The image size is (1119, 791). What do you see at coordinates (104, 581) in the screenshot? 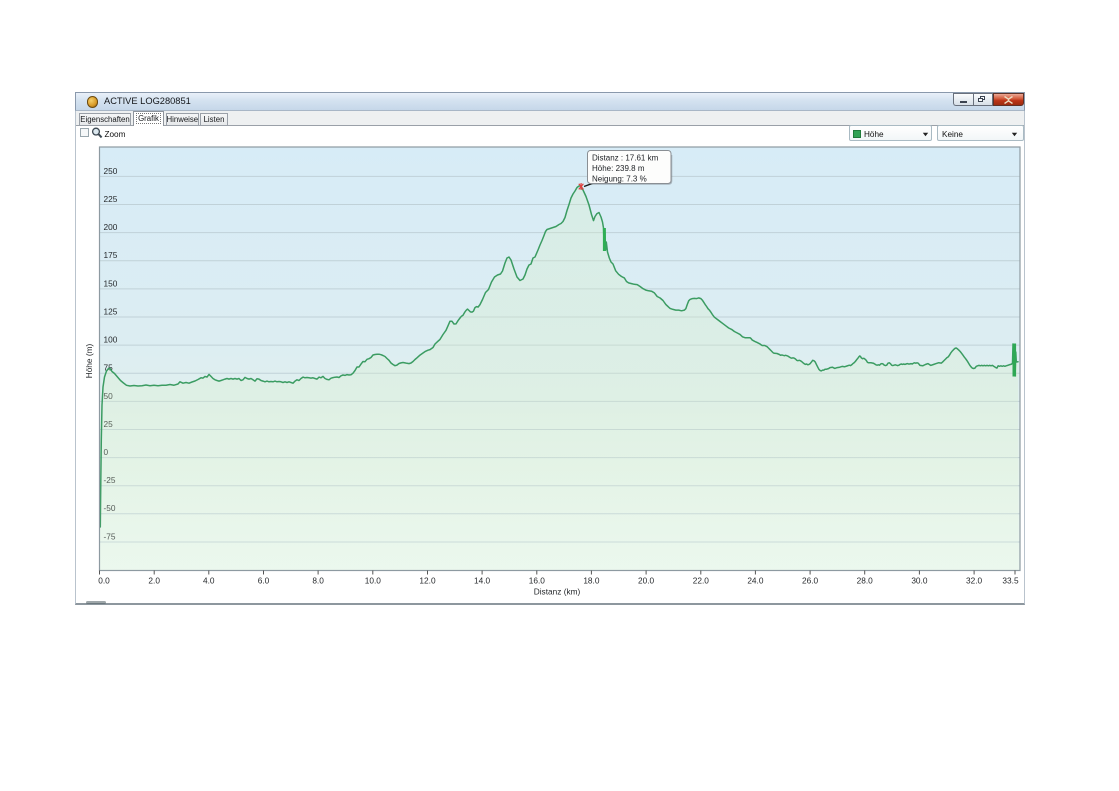
I see `svg-text: 0.0` at bounding box center [104, 581].